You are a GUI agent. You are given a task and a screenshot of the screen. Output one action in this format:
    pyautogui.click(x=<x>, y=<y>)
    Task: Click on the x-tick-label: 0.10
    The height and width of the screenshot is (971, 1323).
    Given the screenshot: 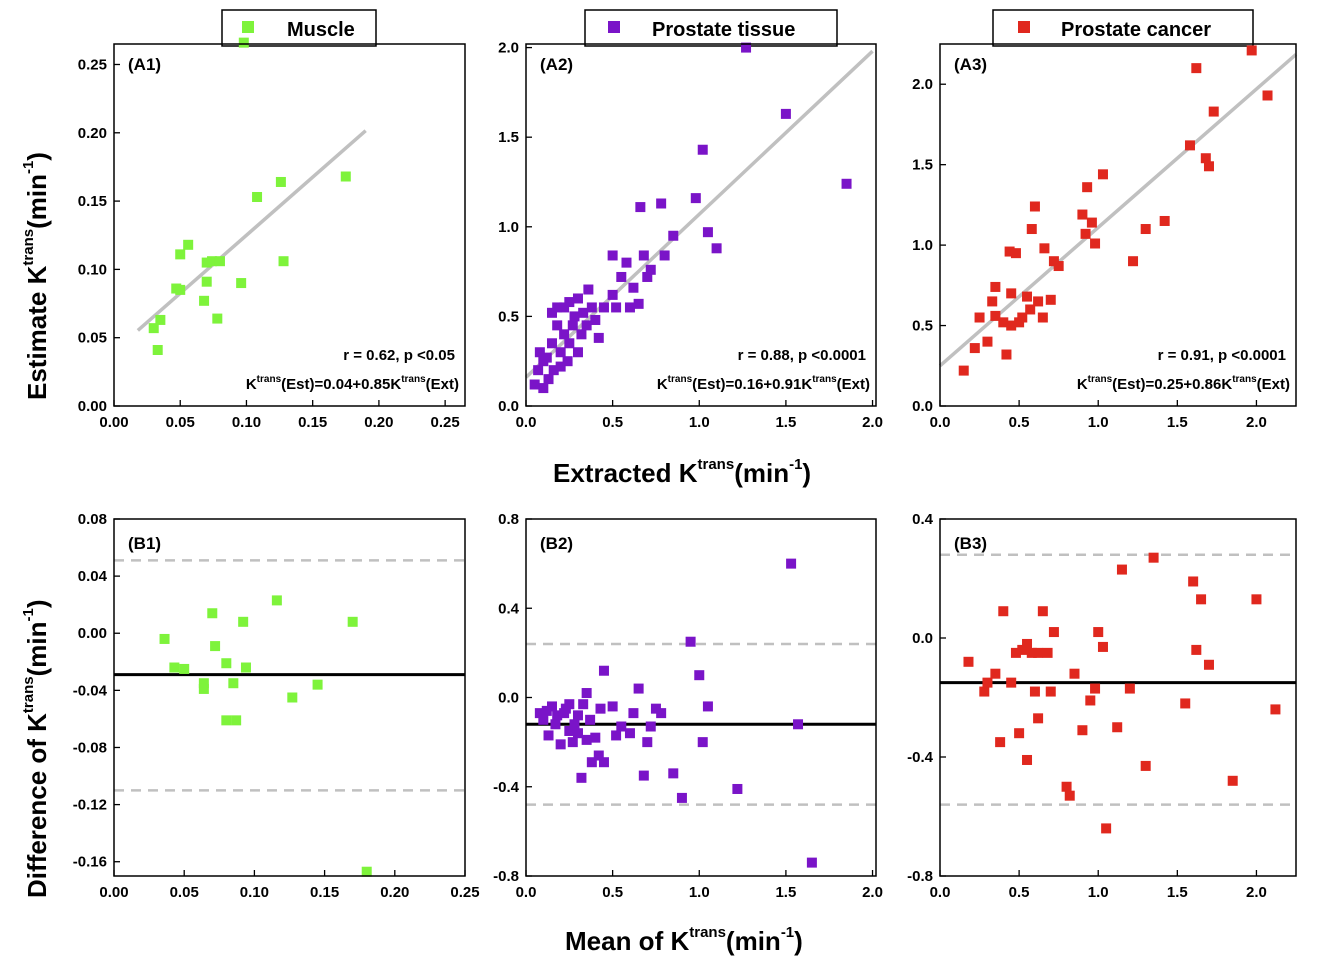 What is the action you would take?
    pyautogui.click(x=254, y=892)
    